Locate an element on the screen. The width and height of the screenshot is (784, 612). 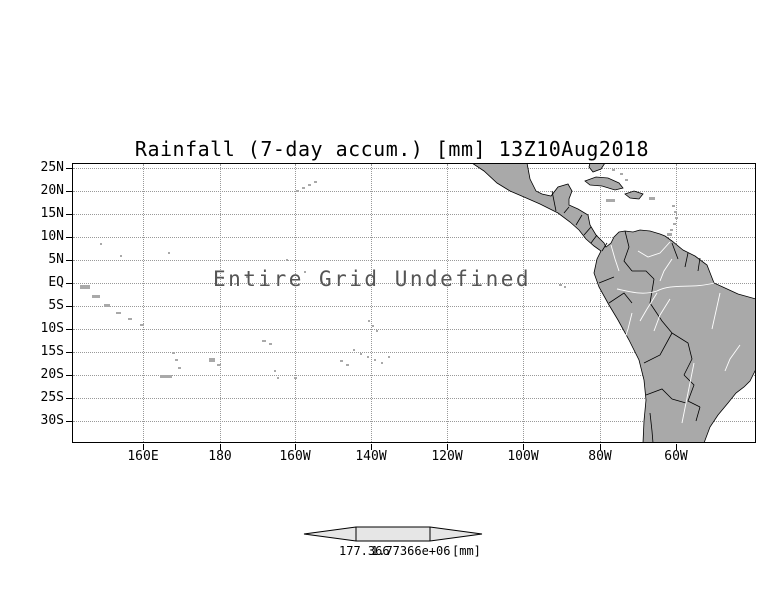
lon-tick-label: 120W is located at coordinates (447, 456).